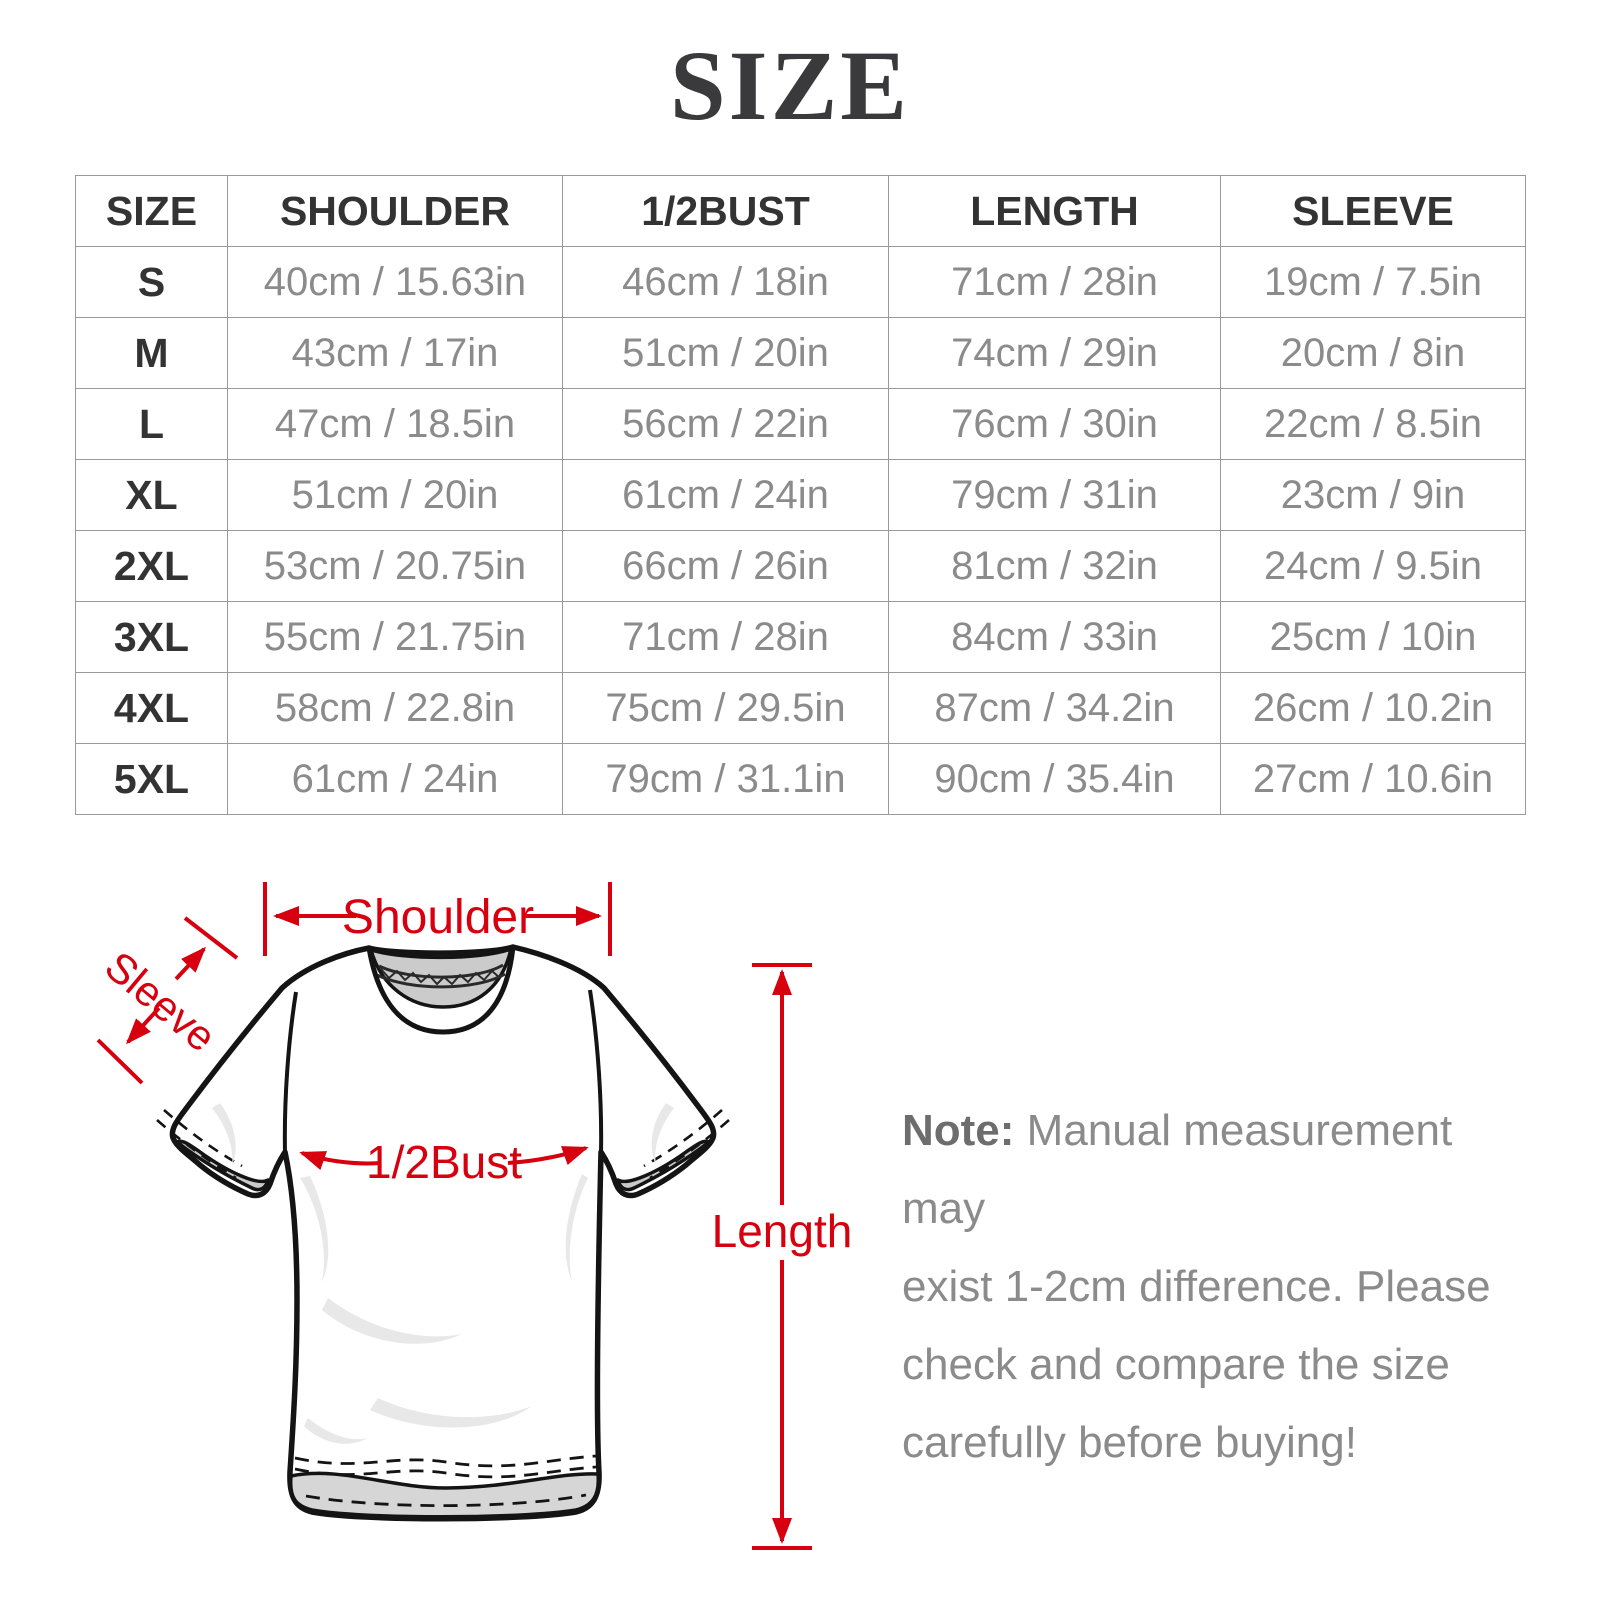 Image resolution: width=1600 pixels, height=1605 pixels. What do you see at coordinates (1373, 637) in the screenshot?
I see `measurement-cell: 25cm / 10in` at bounding box center [1373, 637].